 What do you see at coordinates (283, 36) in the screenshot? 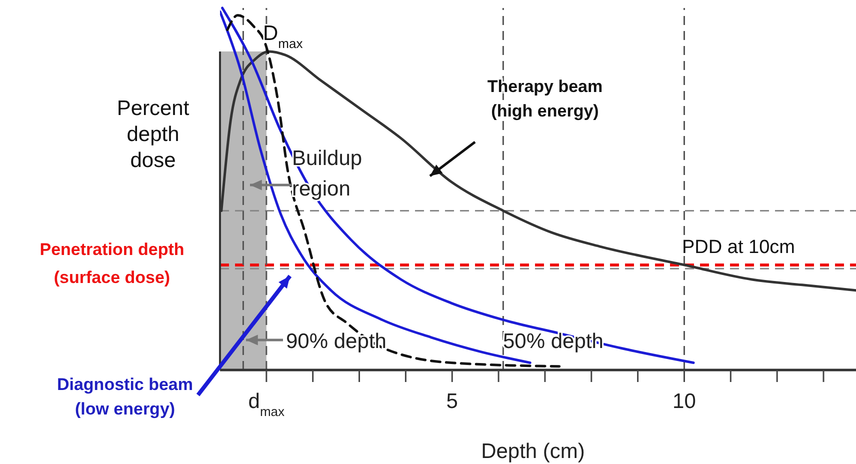
I see `annotation: D$_{max}$` at bounding box center [283, 36].